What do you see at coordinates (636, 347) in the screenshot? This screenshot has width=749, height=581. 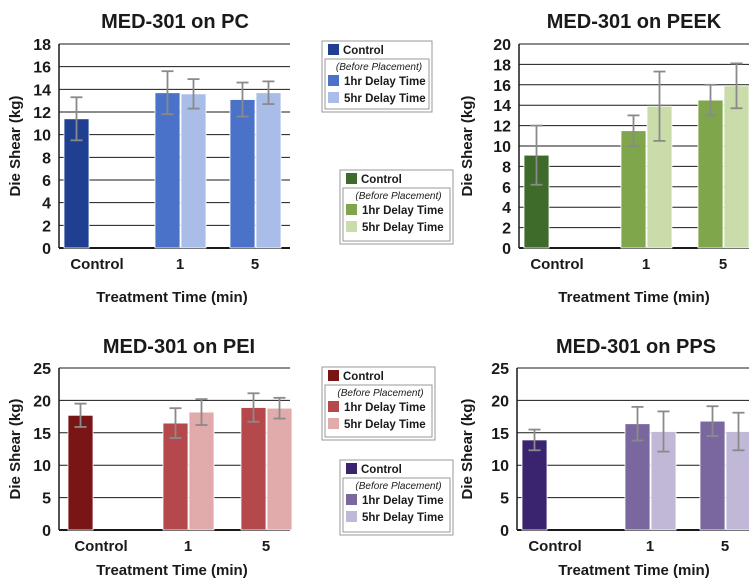 I see `chart-title: MED-301 on PPS` at bounding box center [636, 347].